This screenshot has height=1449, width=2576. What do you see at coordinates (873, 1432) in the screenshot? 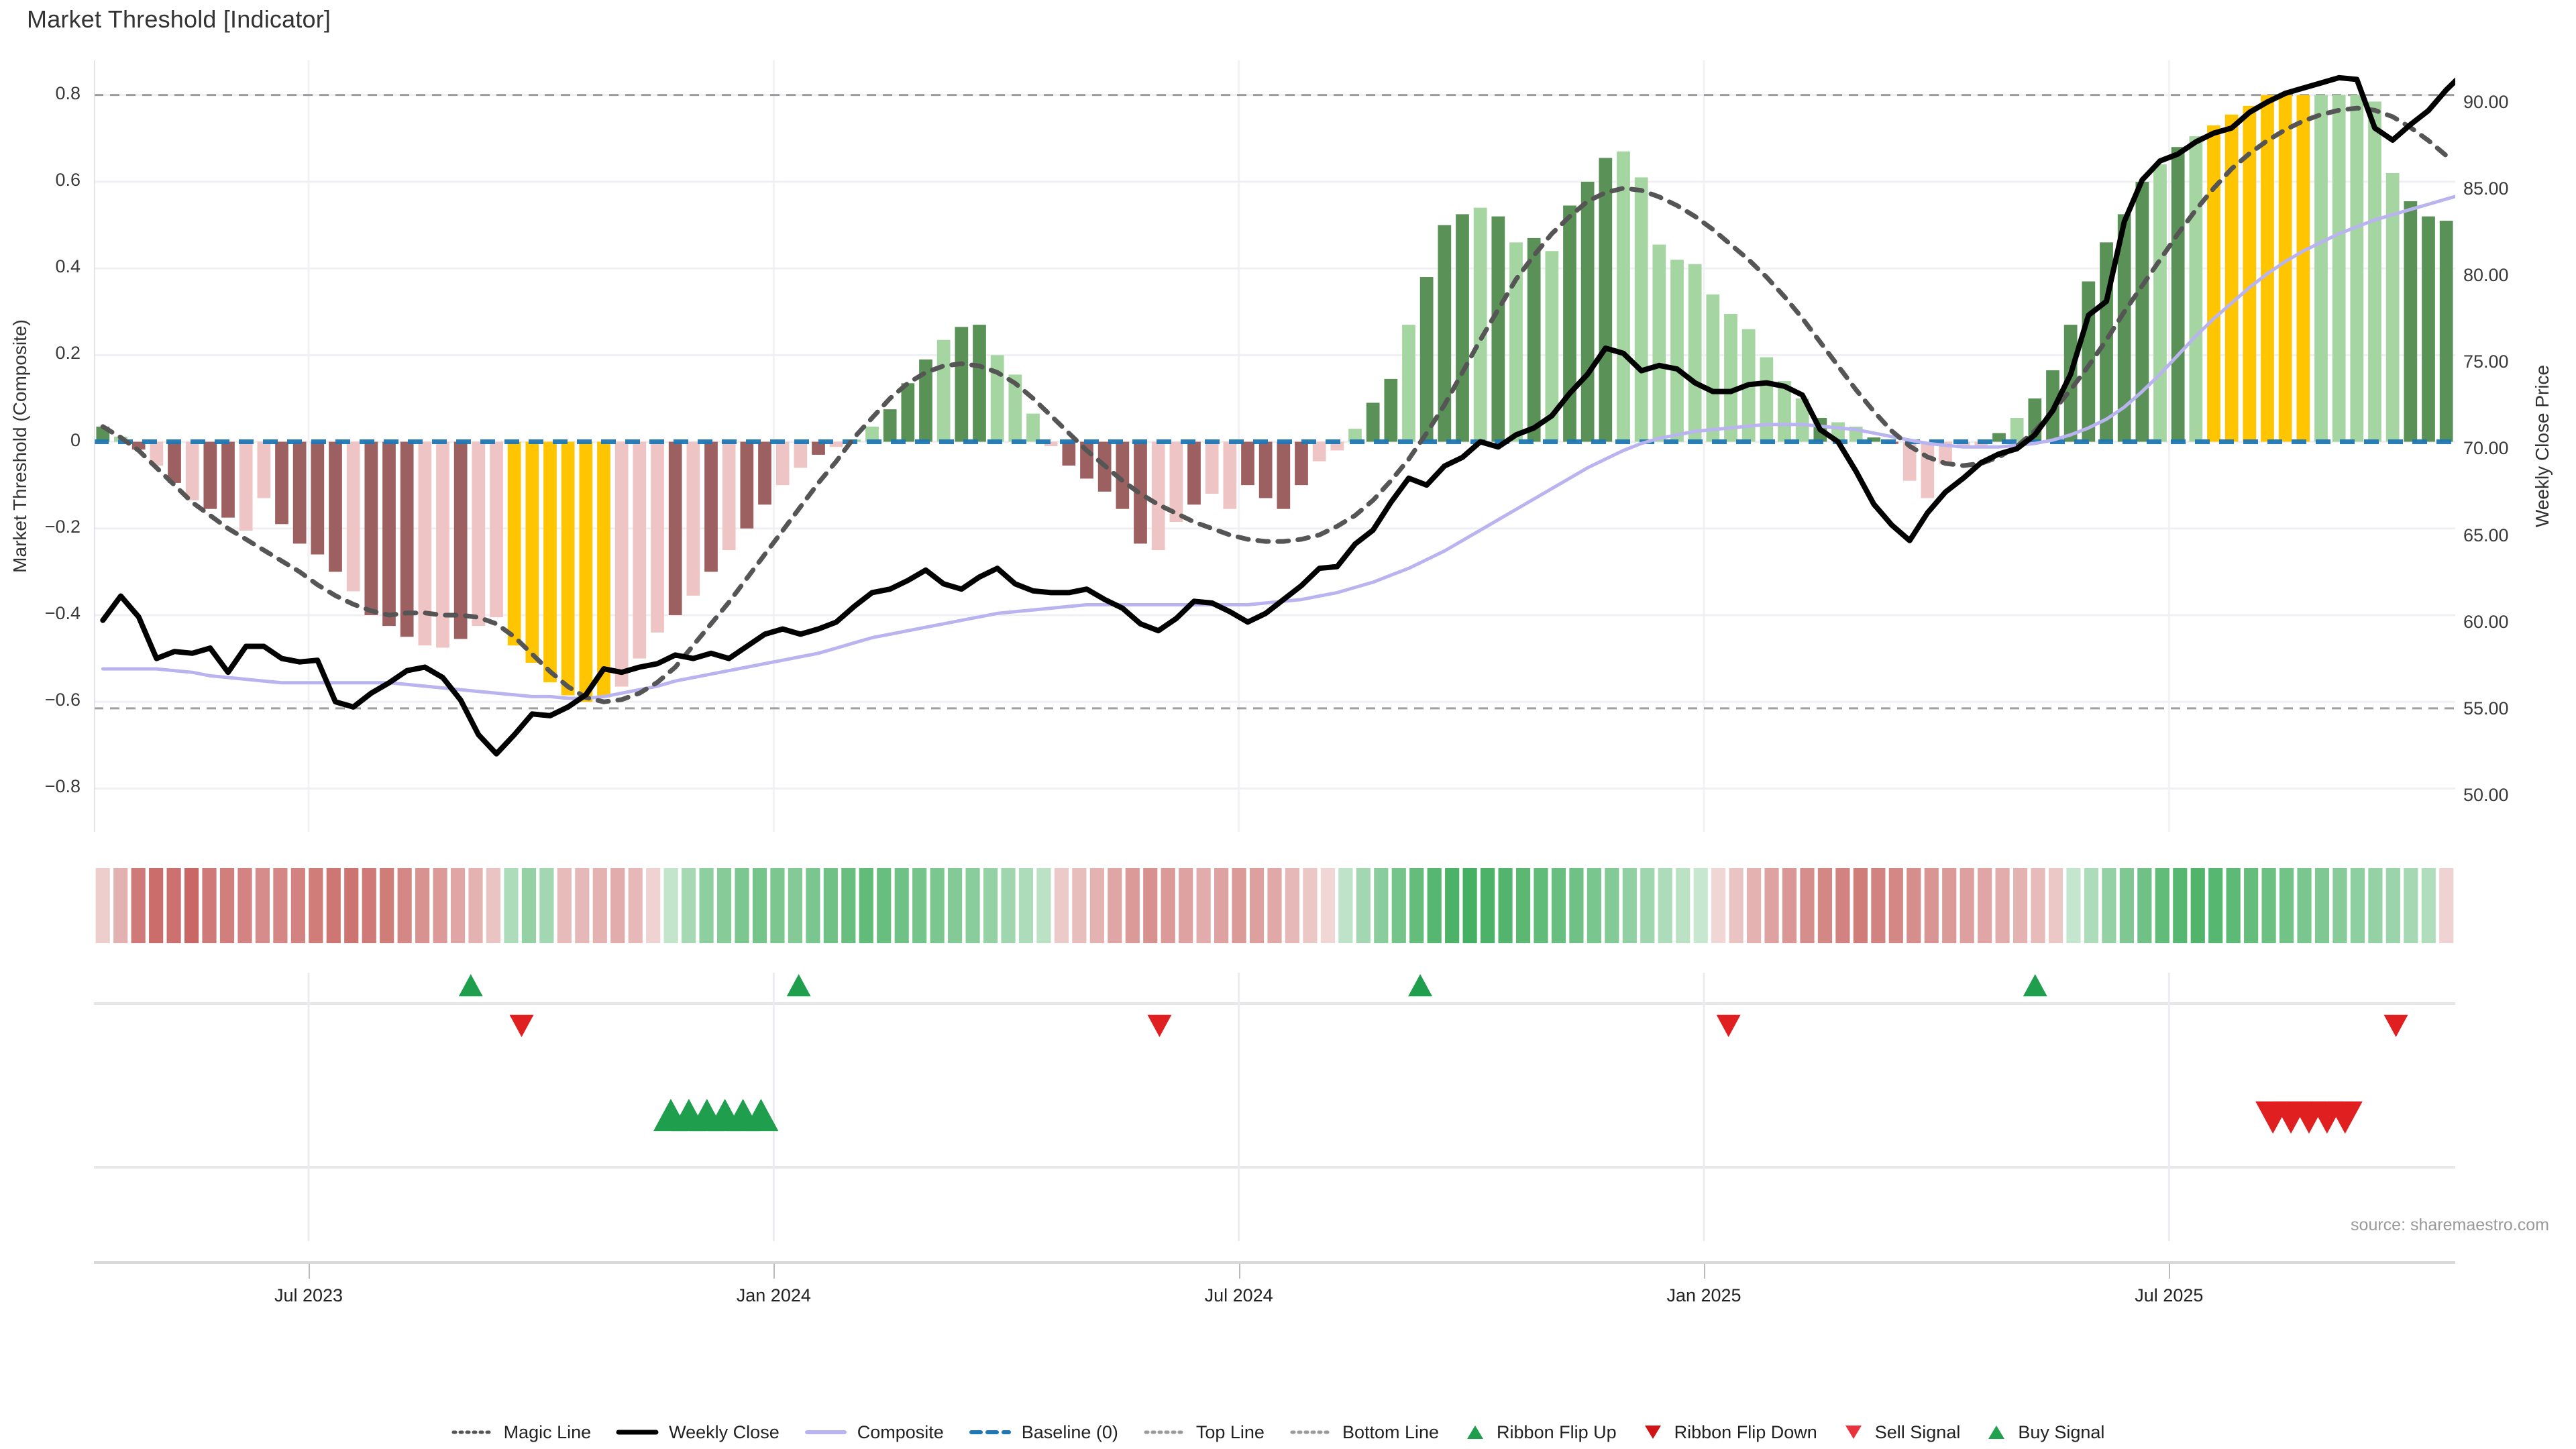
I see `legend-item: Composite` at bounding box center [873, 1432].